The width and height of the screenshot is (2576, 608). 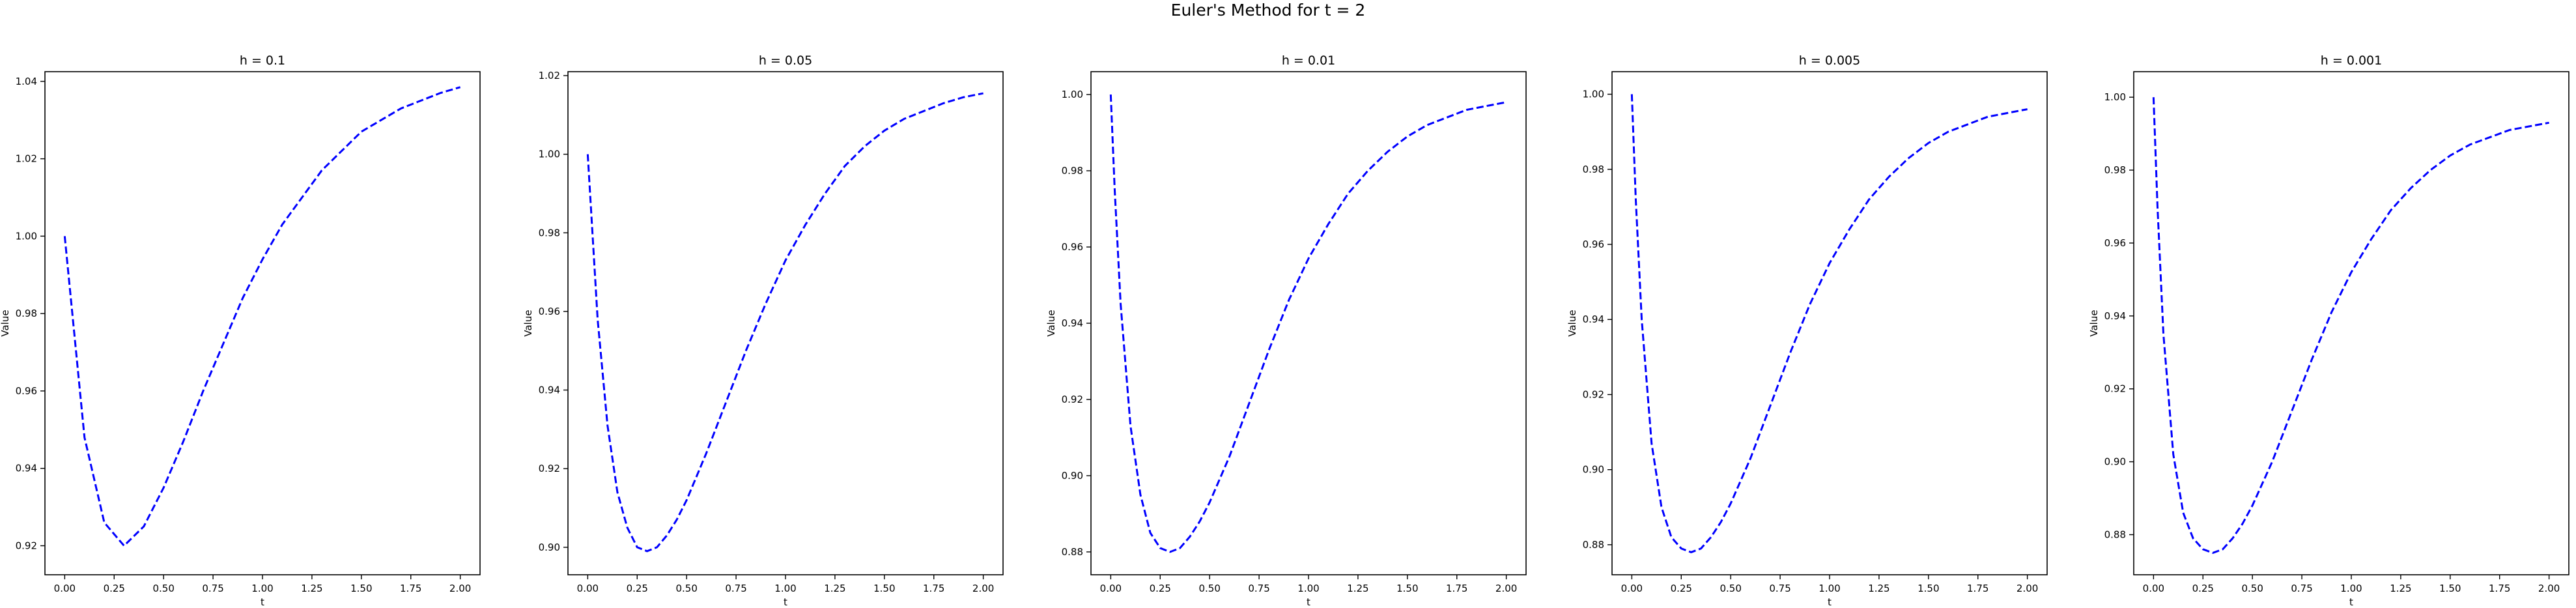 What do you see at coordinates (1268, 10) in the screenshot?
I see `figure-suptitle: Euler's Method for t = 2` at bounding box center [1268, 10].